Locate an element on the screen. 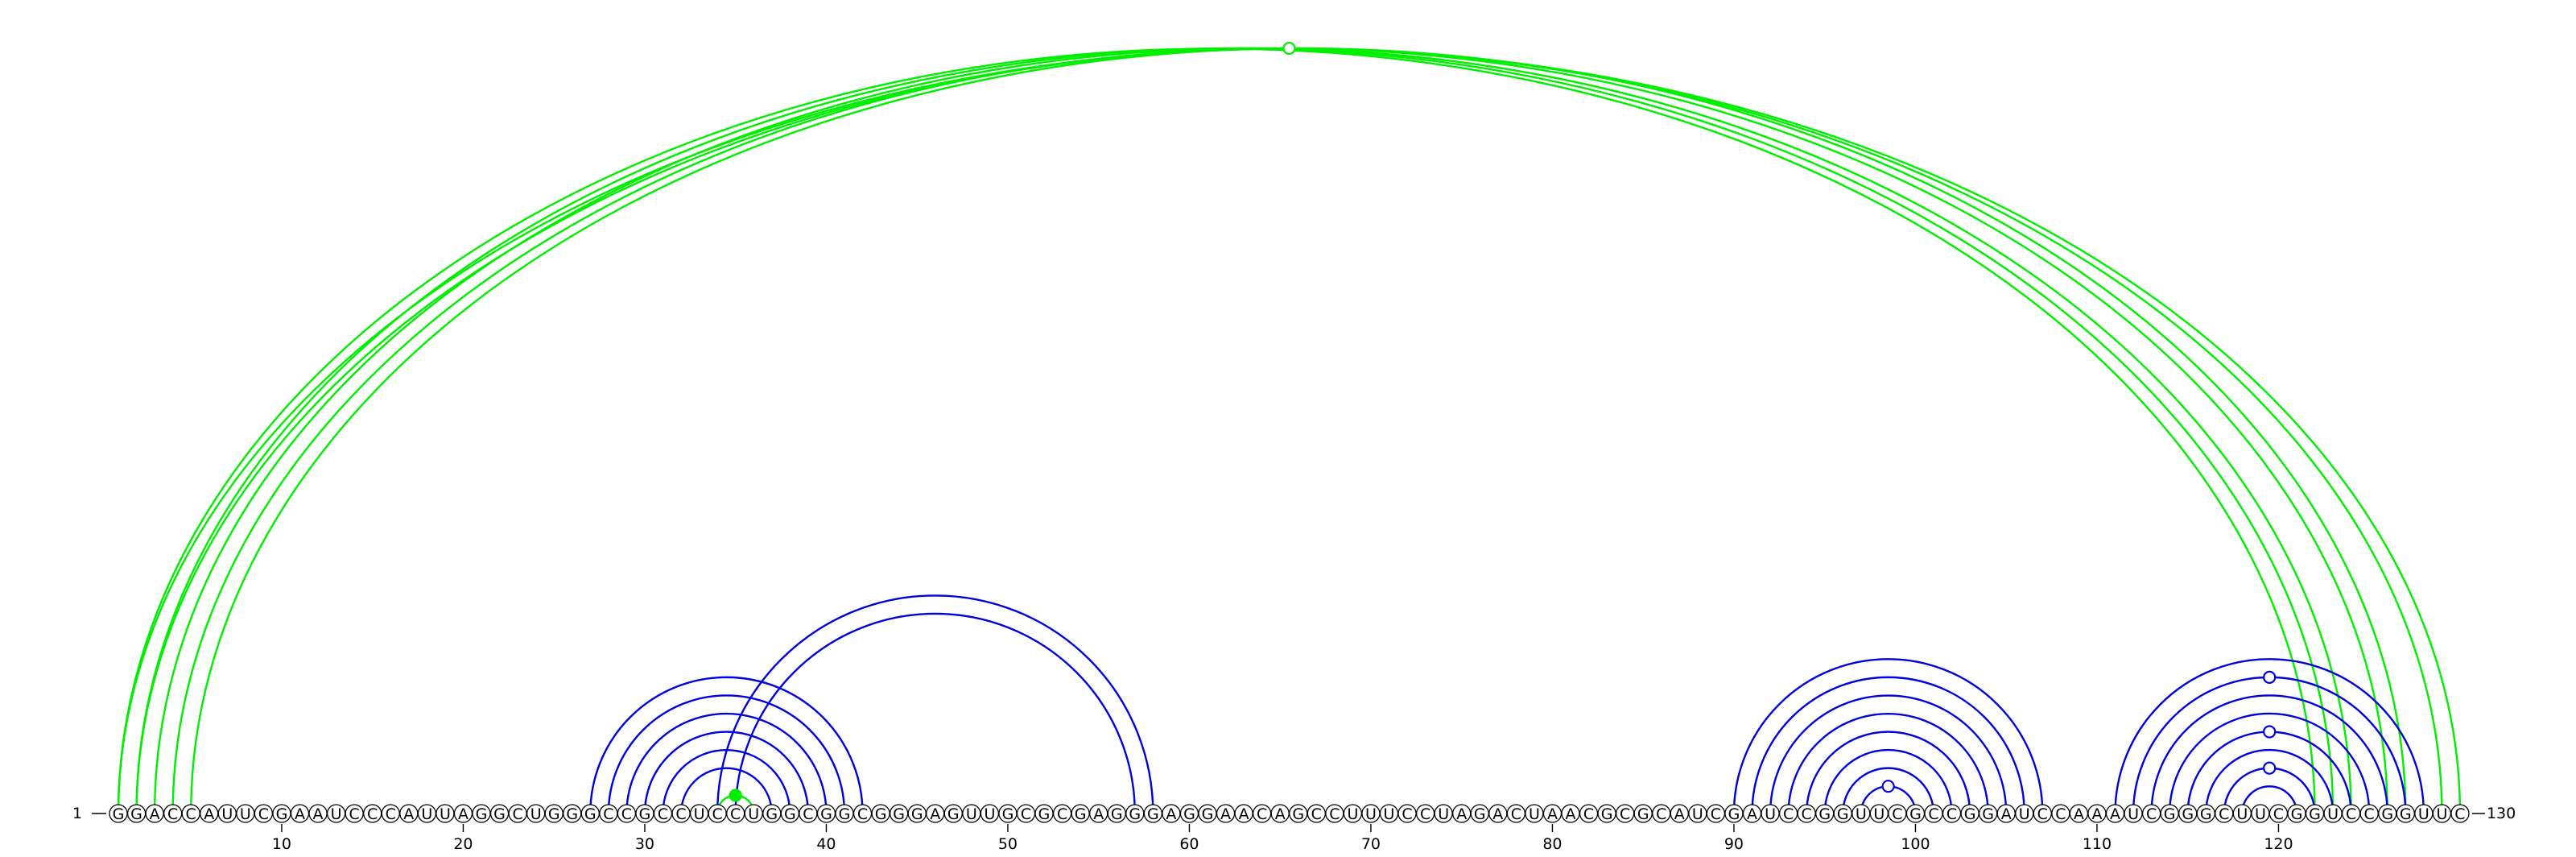  nucleotide-64: C is located at coordinates (1262, 813).